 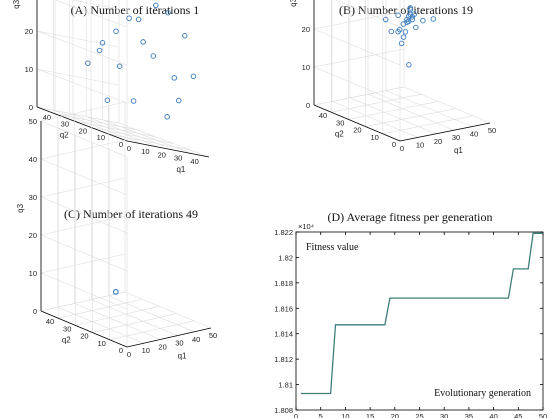 What do you see at coordinates (135, 10) in the screenshot?
I see `panel-title: (A) Number of iterations 1` at bounding box center [135, 10].